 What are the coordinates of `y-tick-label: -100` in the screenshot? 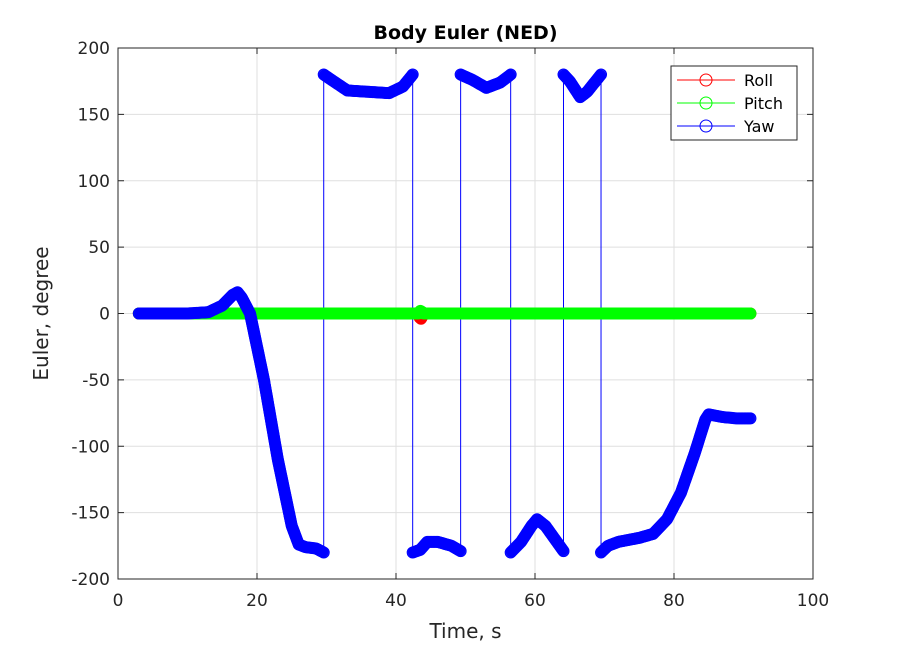 It's located at (90, 447).